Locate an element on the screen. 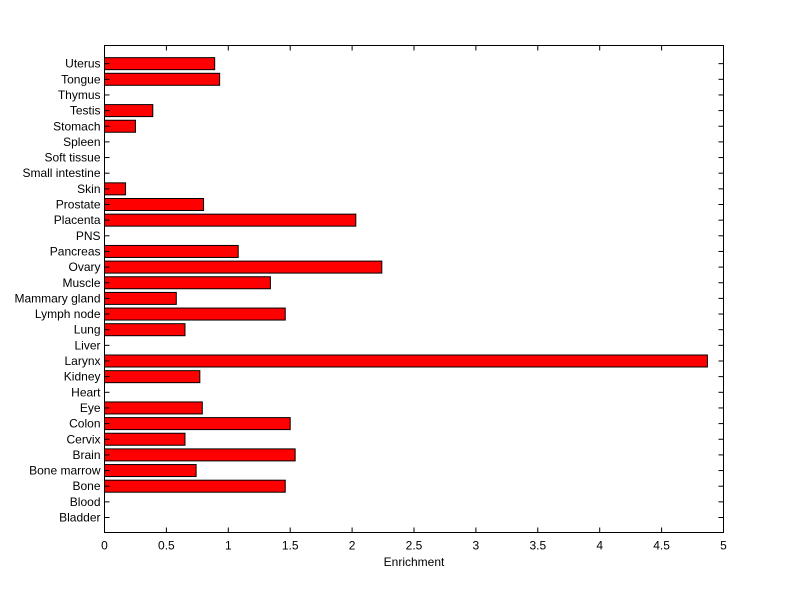 The image size is (800, 599). y-tick-label-eye: Eye is located at coordinates (90, 408).